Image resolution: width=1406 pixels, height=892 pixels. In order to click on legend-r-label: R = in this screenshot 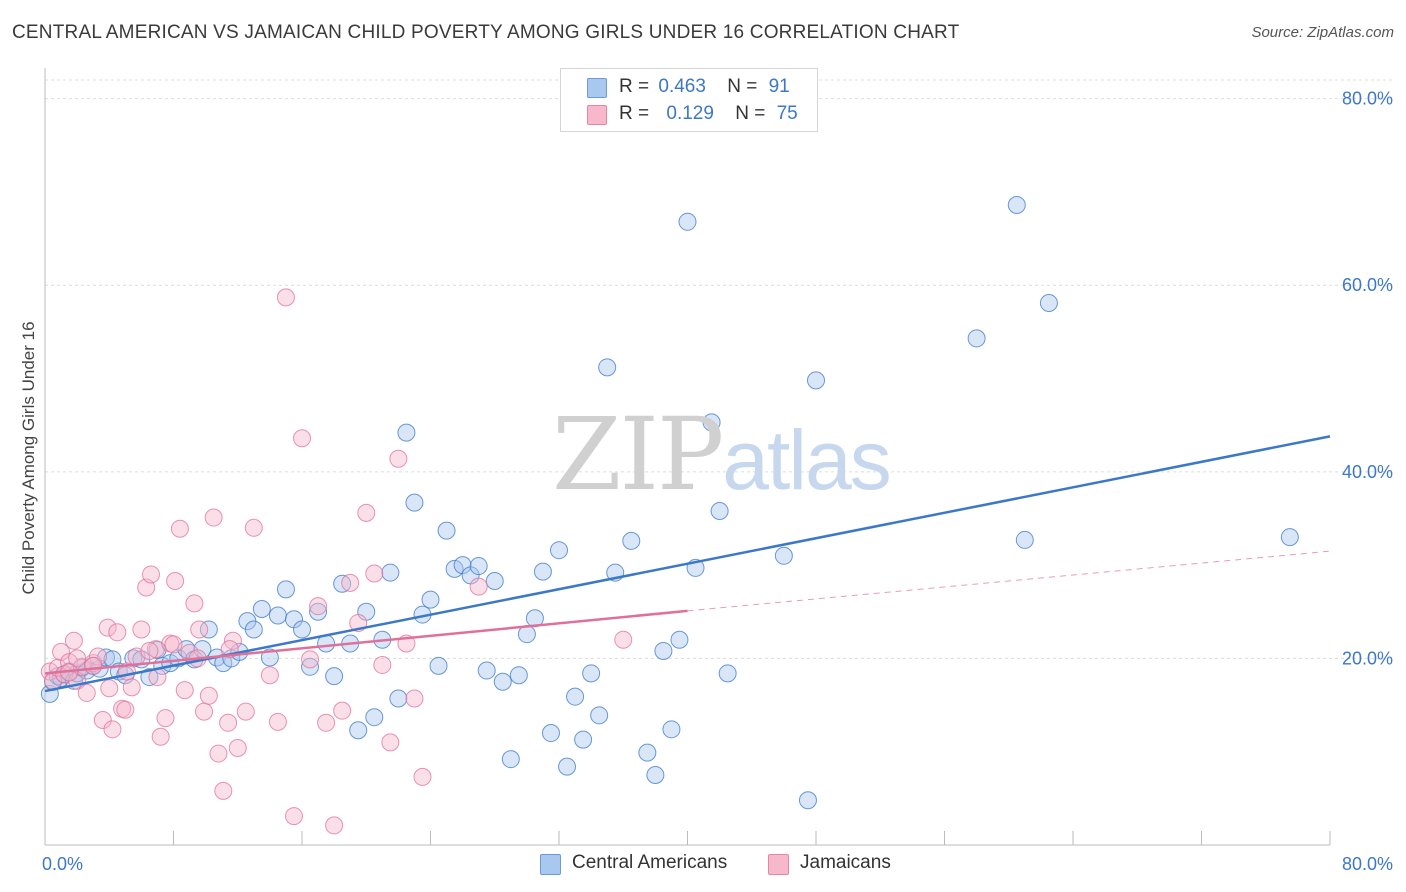, I will do `click(634, 86)`.